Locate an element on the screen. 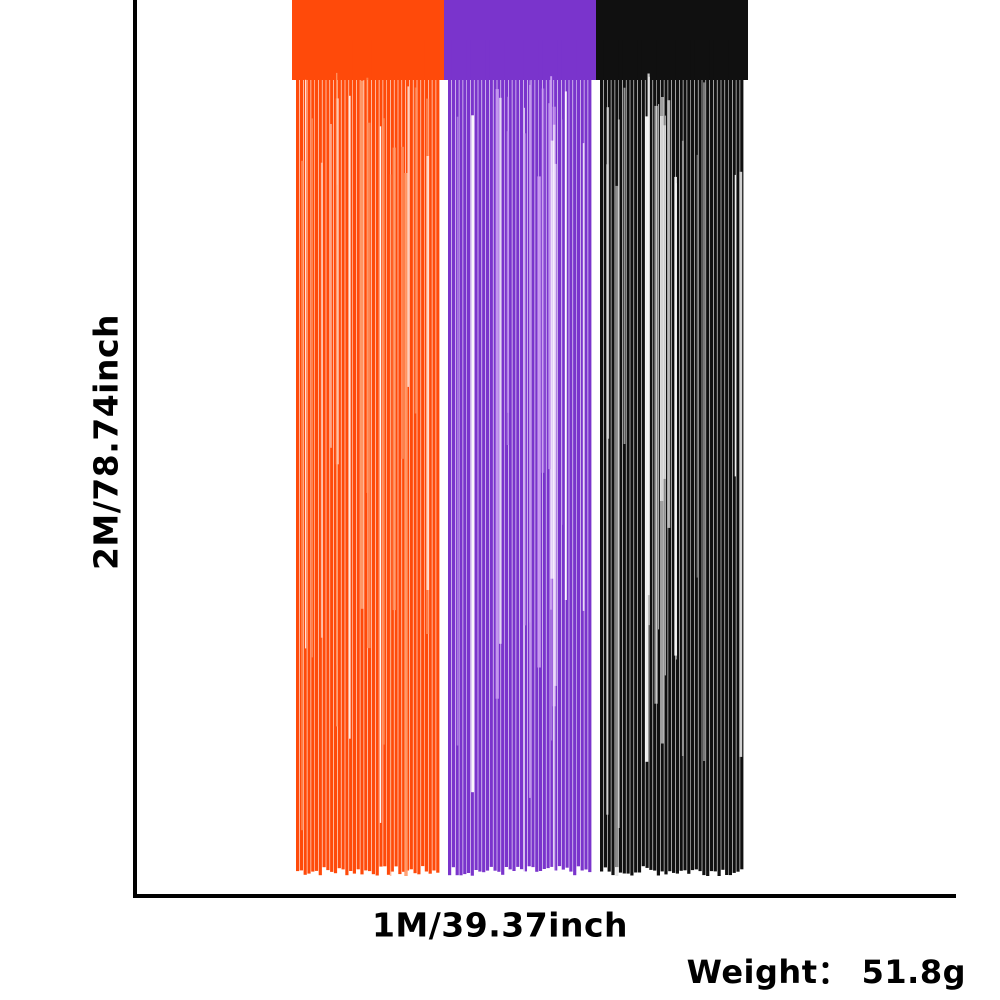  height-axis-line is located at coordinates (135, 449).